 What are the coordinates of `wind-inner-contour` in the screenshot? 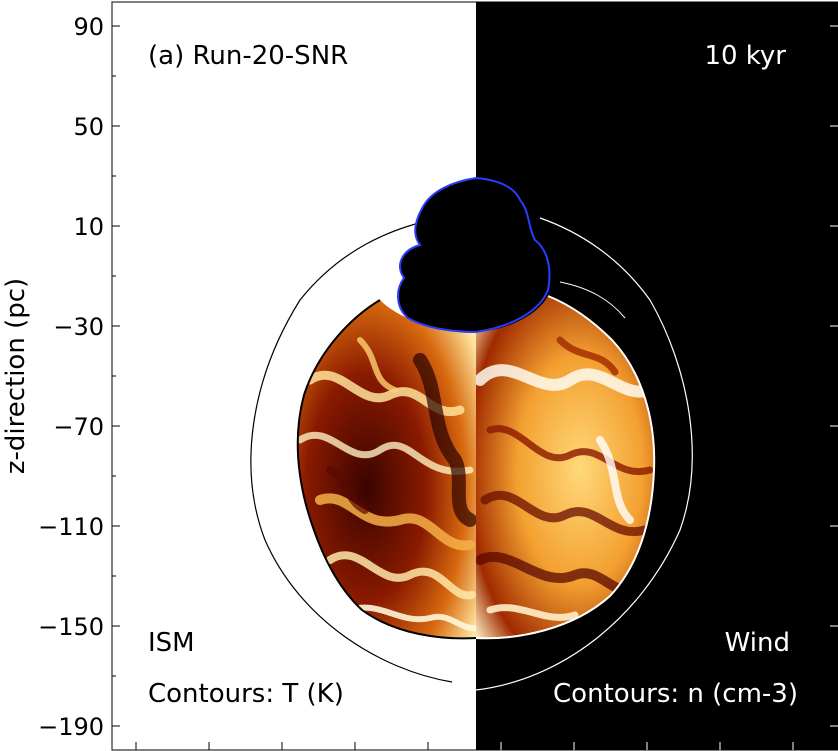 It's located at (592, 300).